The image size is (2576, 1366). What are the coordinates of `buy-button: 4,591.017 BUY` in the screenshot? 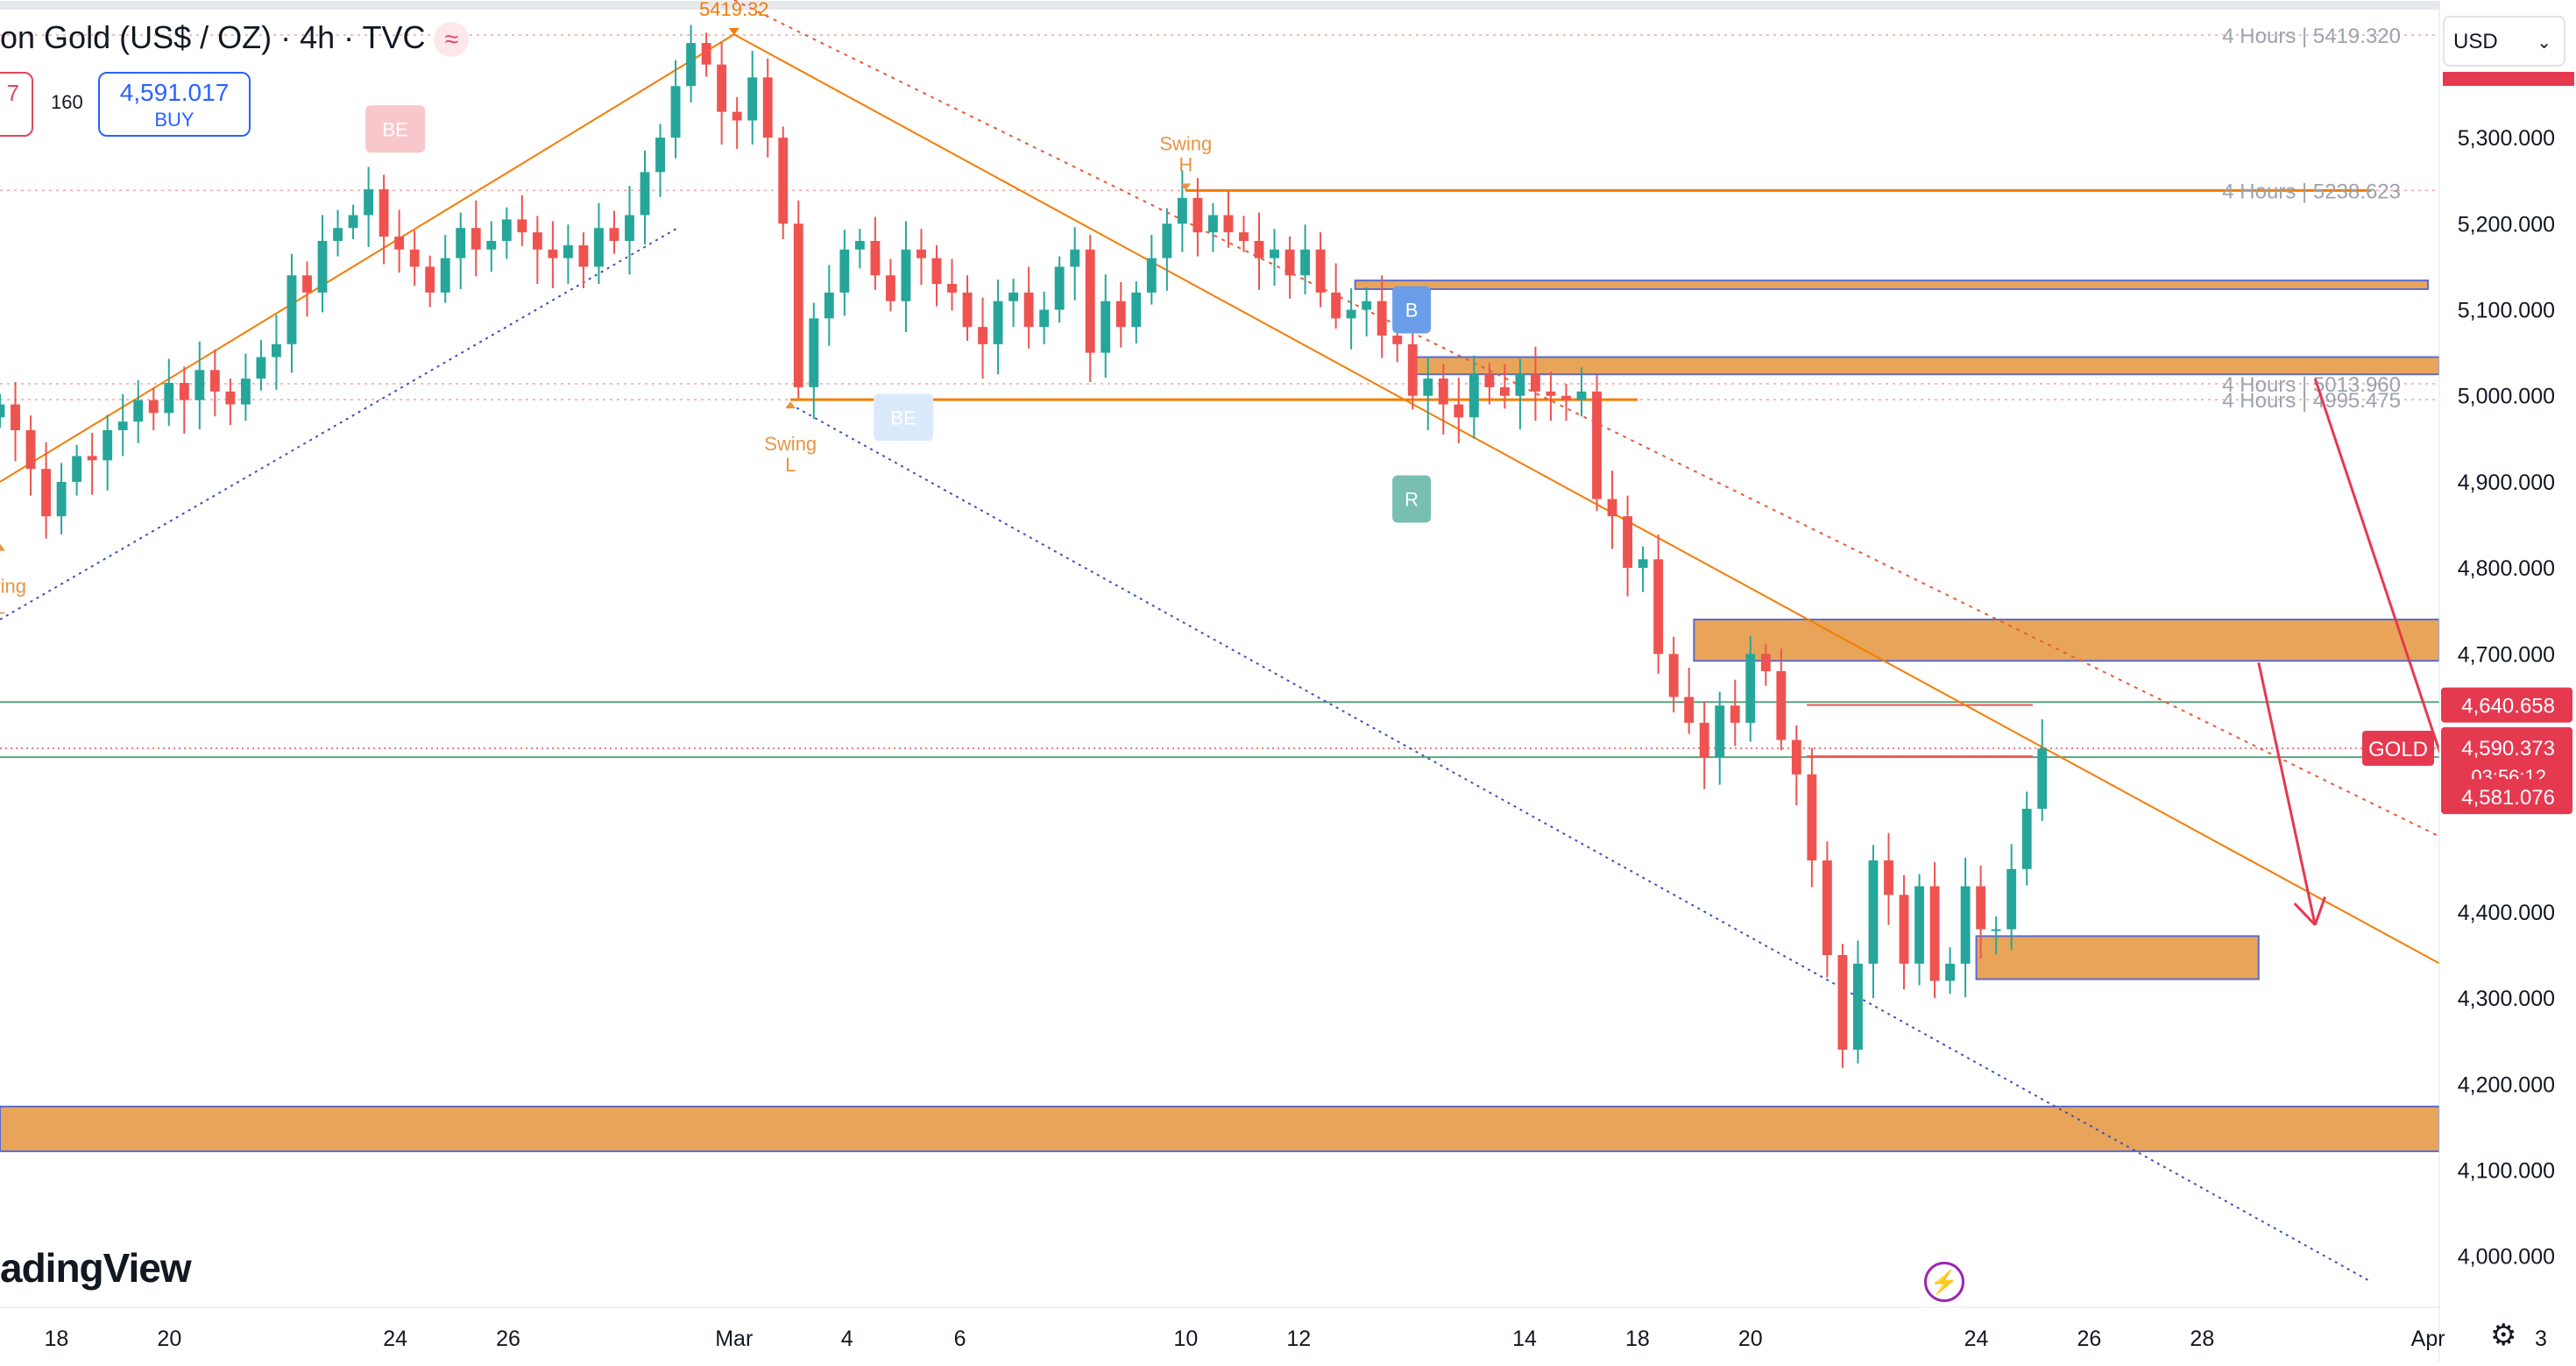 It's located at (174, 104).